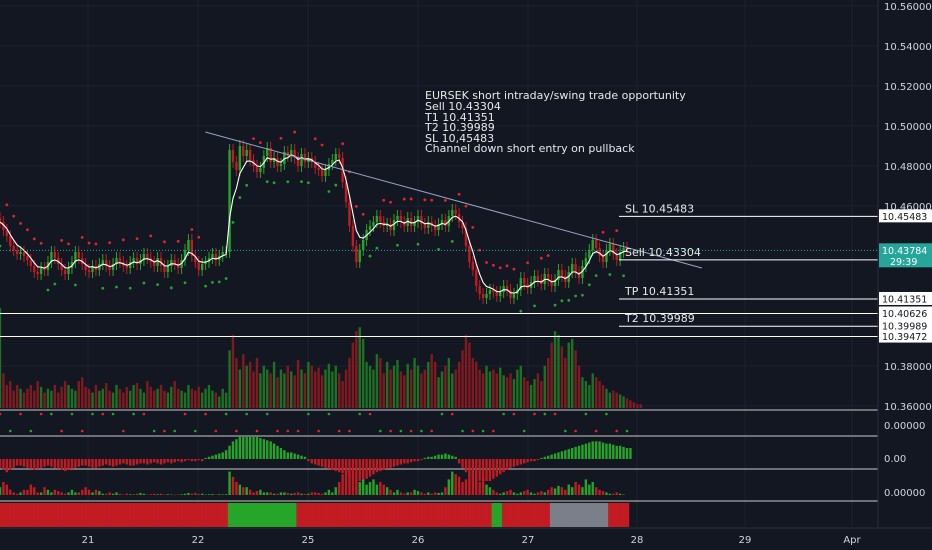 This screenshot has width=932, height=550. Describe the element at coordinates (904, 251) in the screenshot. I see `current-price-tag-text: 10.43784` at that location.